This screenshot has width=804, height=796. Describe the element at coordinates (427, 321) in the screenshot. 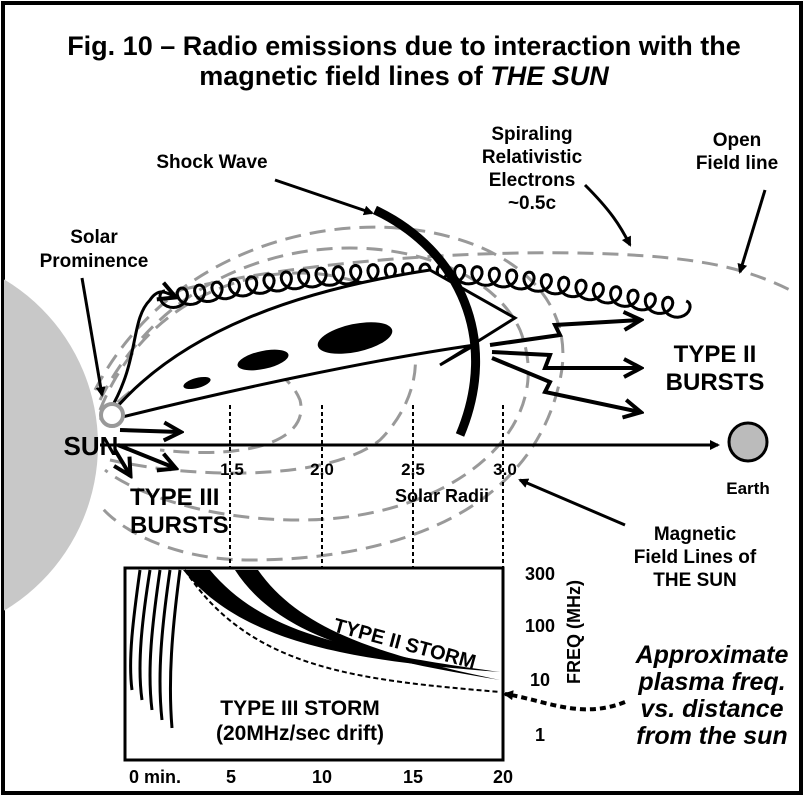

I see `shock-front` at that location.